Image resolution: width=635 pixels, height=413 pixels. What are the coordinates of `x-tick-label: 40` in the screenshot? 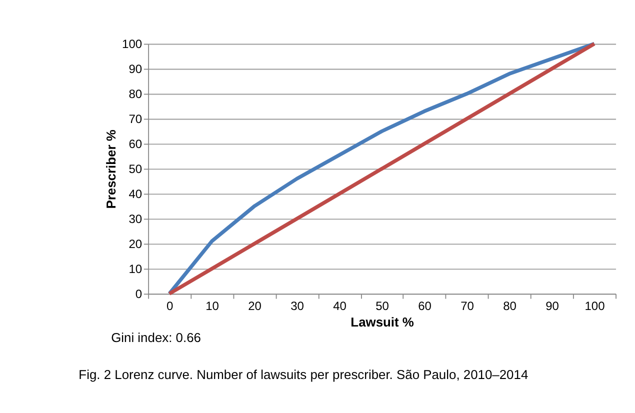 It's located at (340, 305).